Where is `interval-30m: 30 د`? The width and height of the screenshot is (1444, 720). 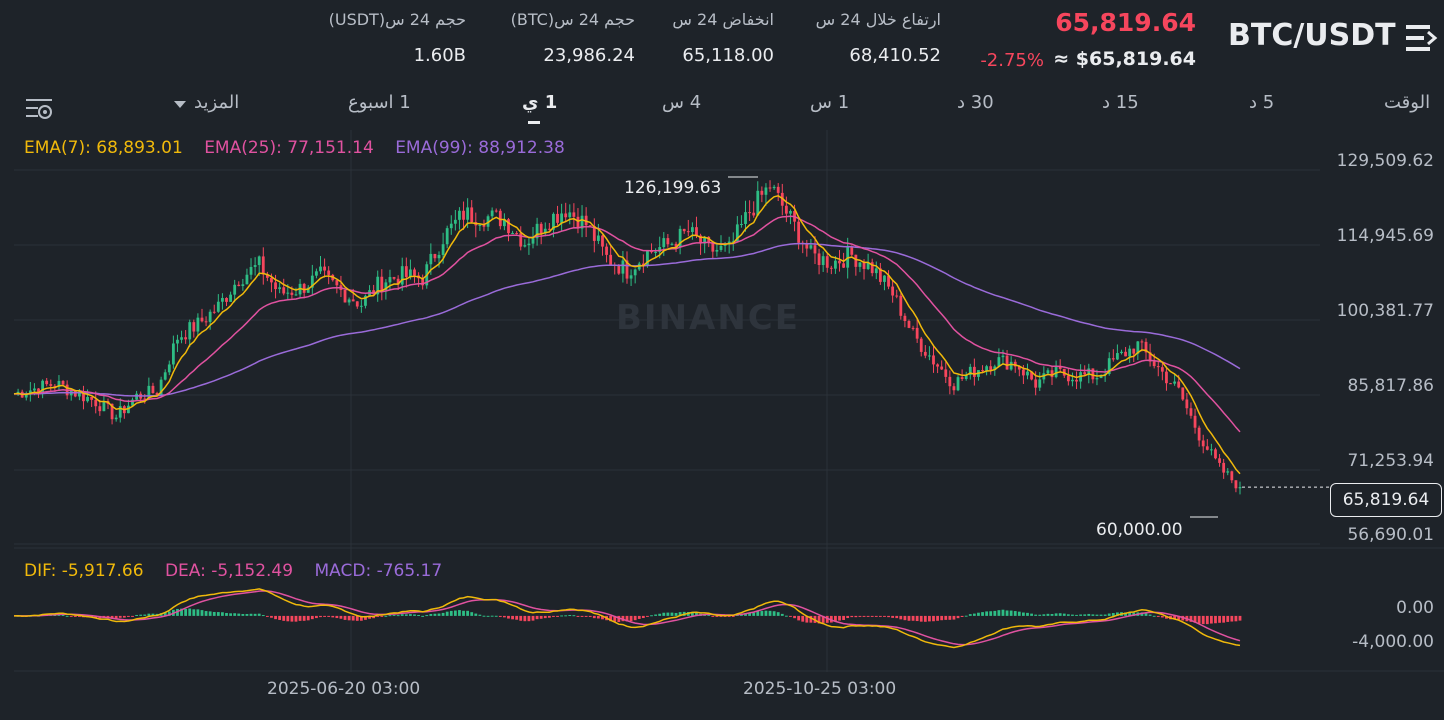
interval-30m: 30 د is located at coordinates (975, 102).